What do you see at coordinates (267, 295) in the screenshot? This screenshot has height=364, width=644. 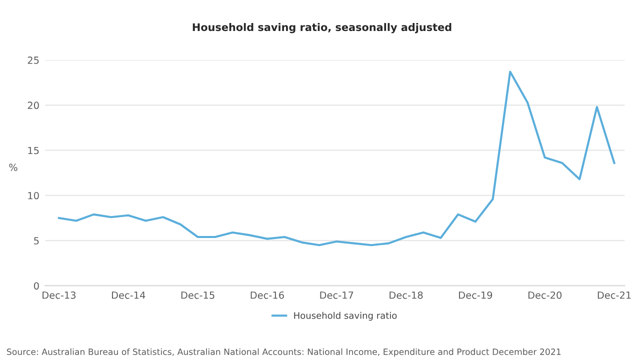 I see `x-tick-label: Dec-16` at bounding box center [267, 295].